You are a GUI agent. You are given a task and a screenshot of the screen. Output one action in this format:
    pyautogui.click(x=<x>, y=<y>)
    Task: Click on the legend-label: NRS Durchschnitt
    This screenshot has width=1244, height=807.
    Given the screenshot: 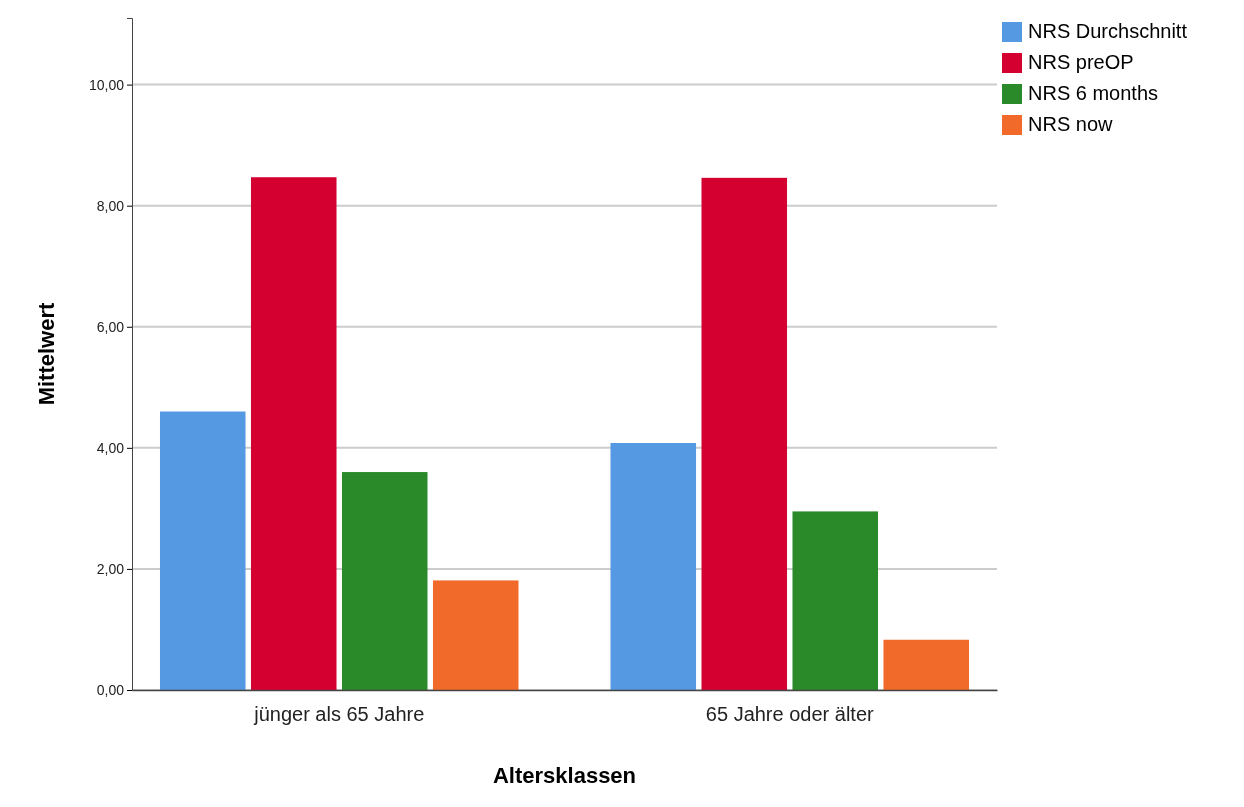 What is the action you would take?
    pyautogui.click(x=1108, y=31)
    